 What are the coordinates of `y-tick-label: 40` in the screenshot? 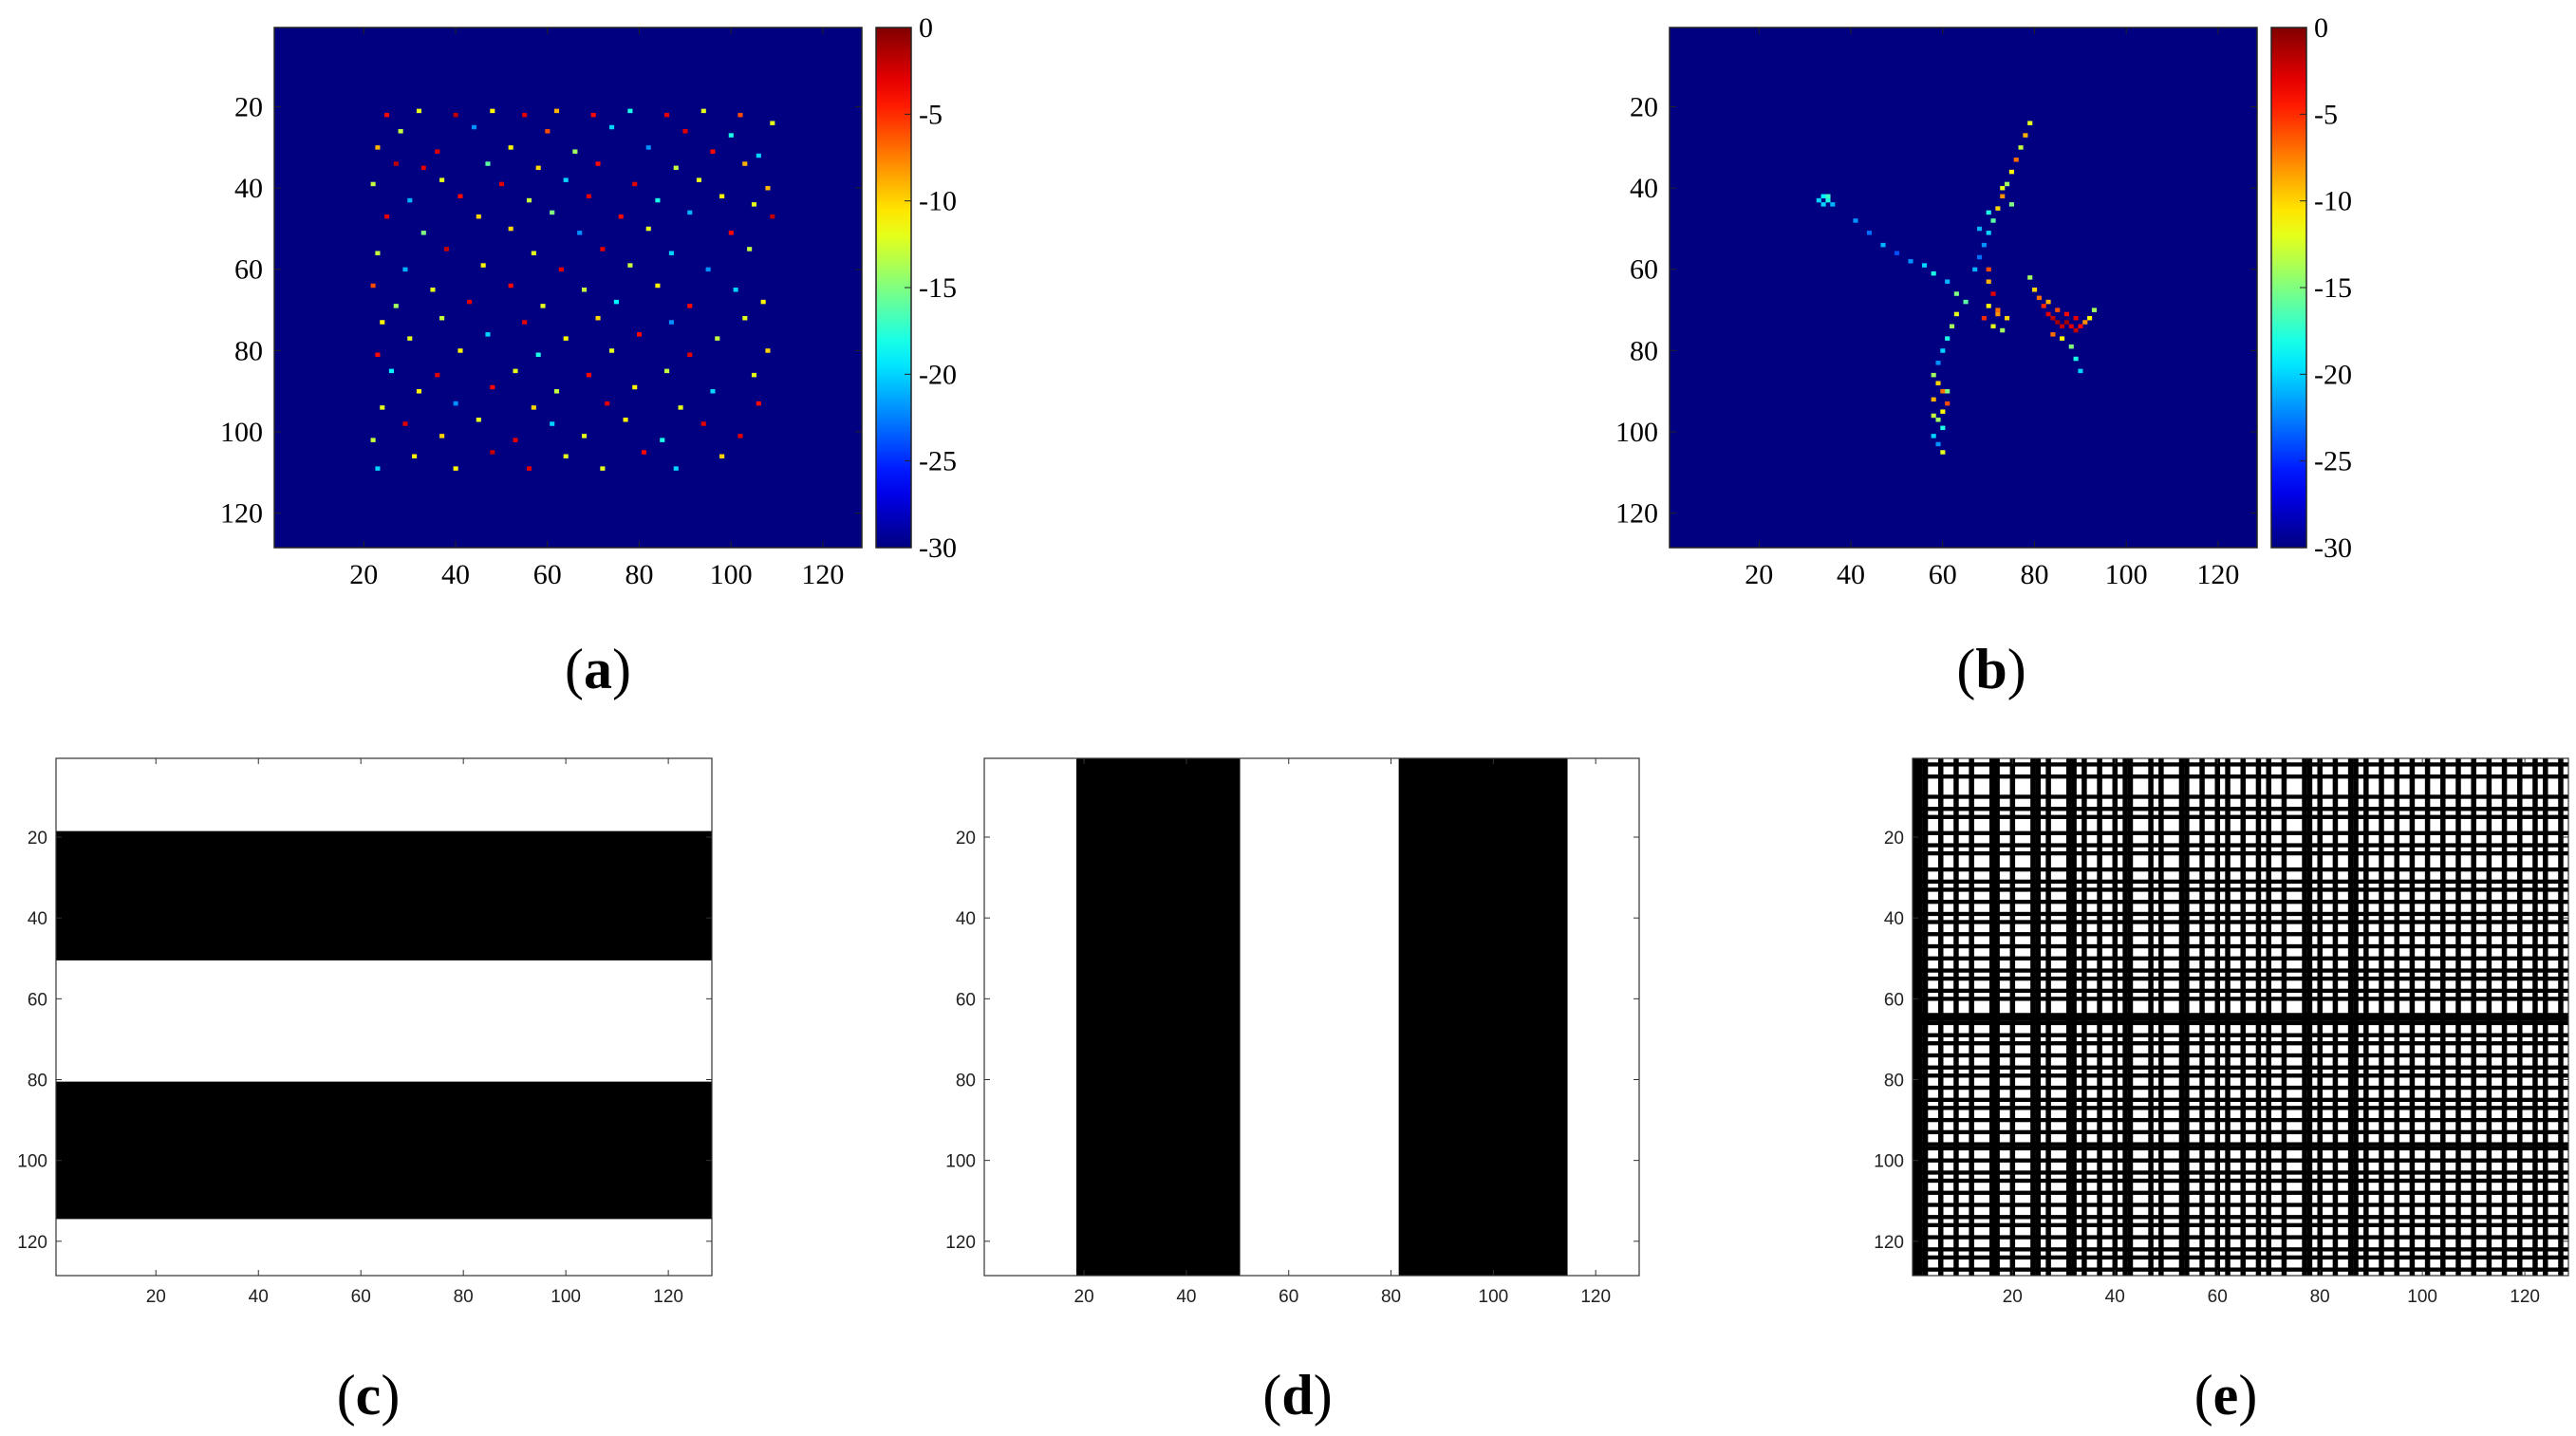 It's located at (1894, 919).